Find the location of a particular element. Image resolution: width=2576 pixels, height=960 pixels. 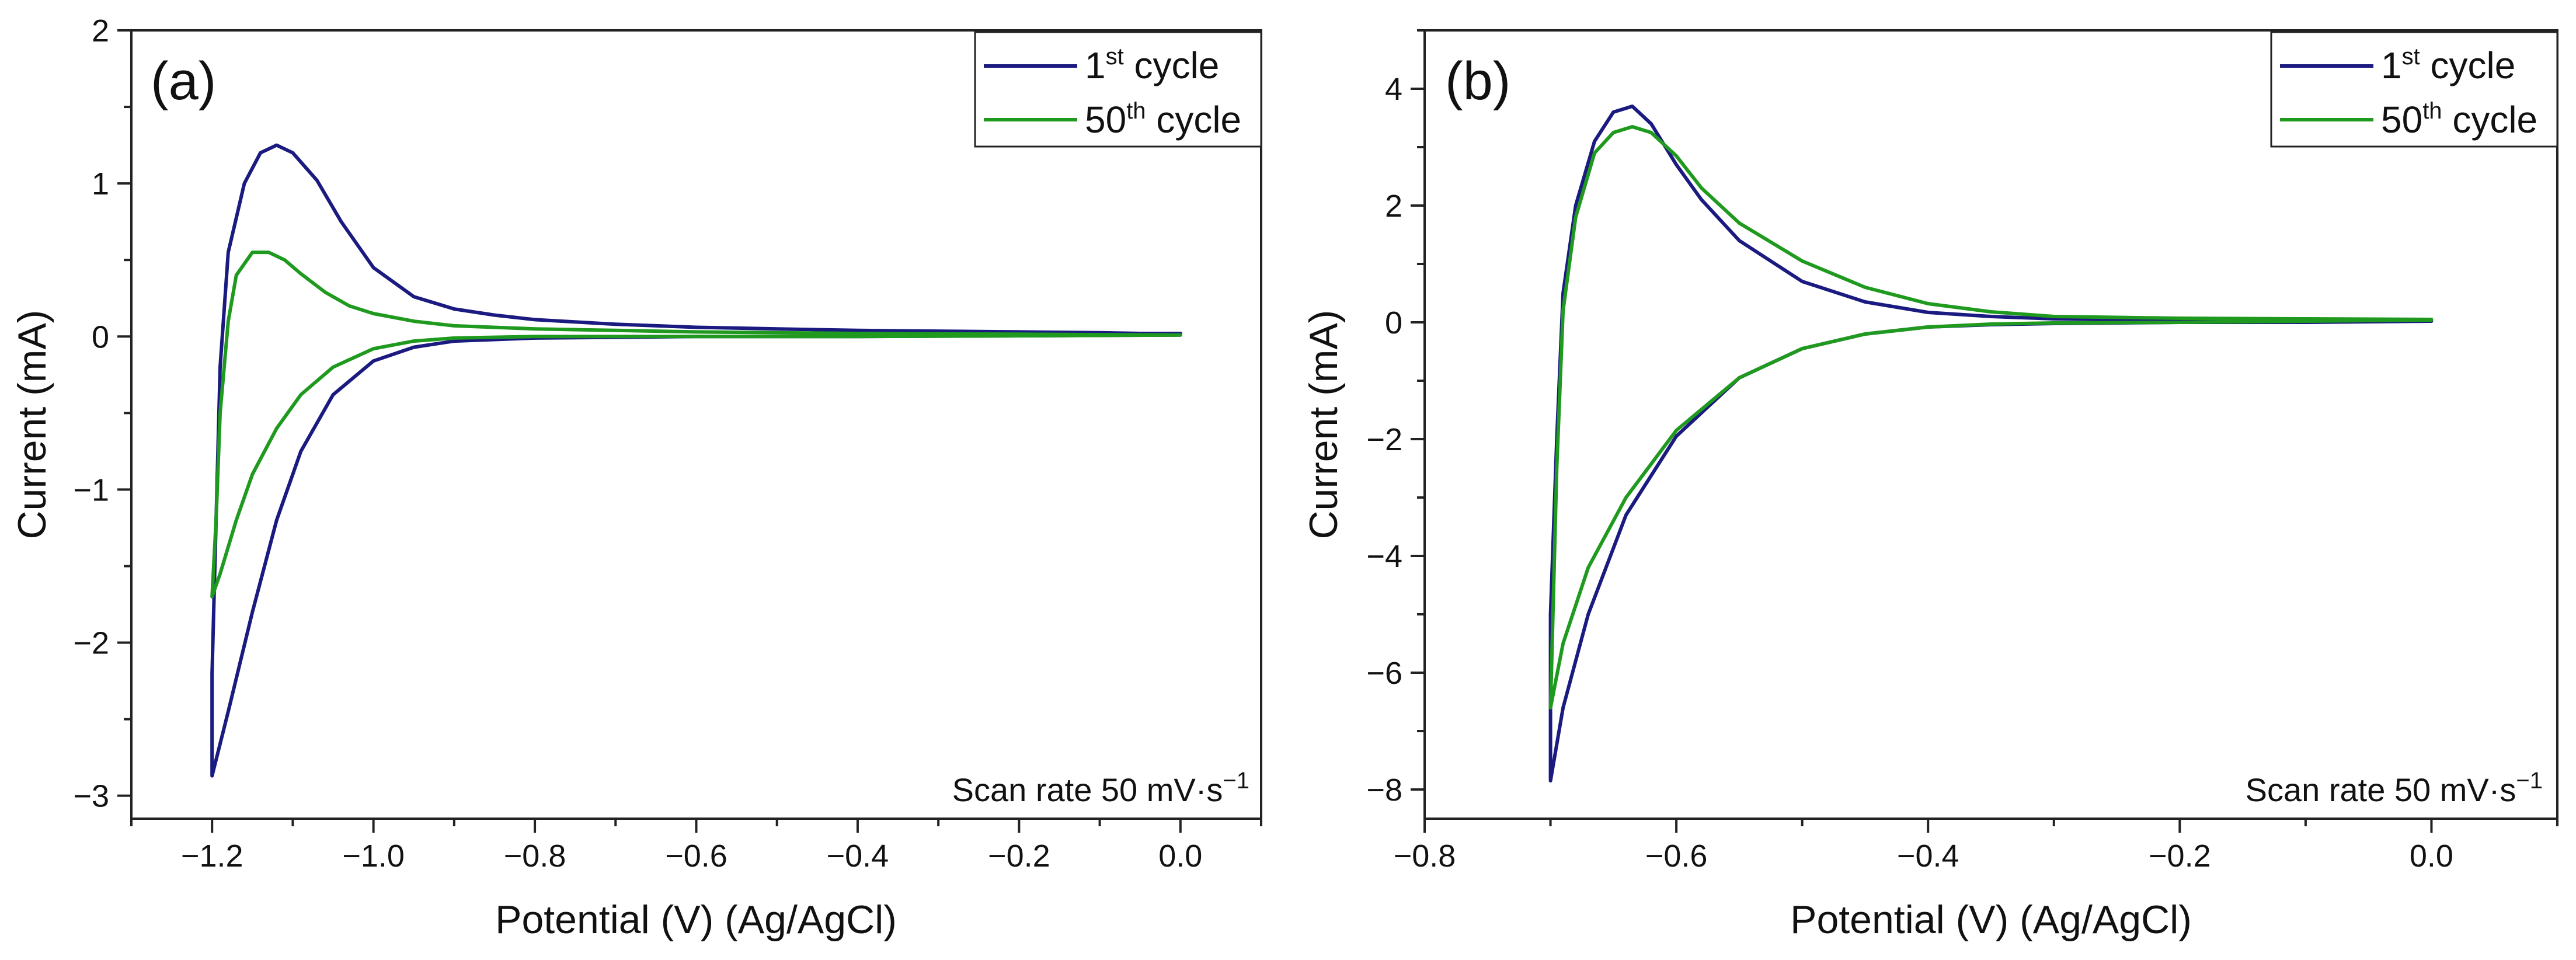

panel-label: (a) is located at coordinates (183, 81).